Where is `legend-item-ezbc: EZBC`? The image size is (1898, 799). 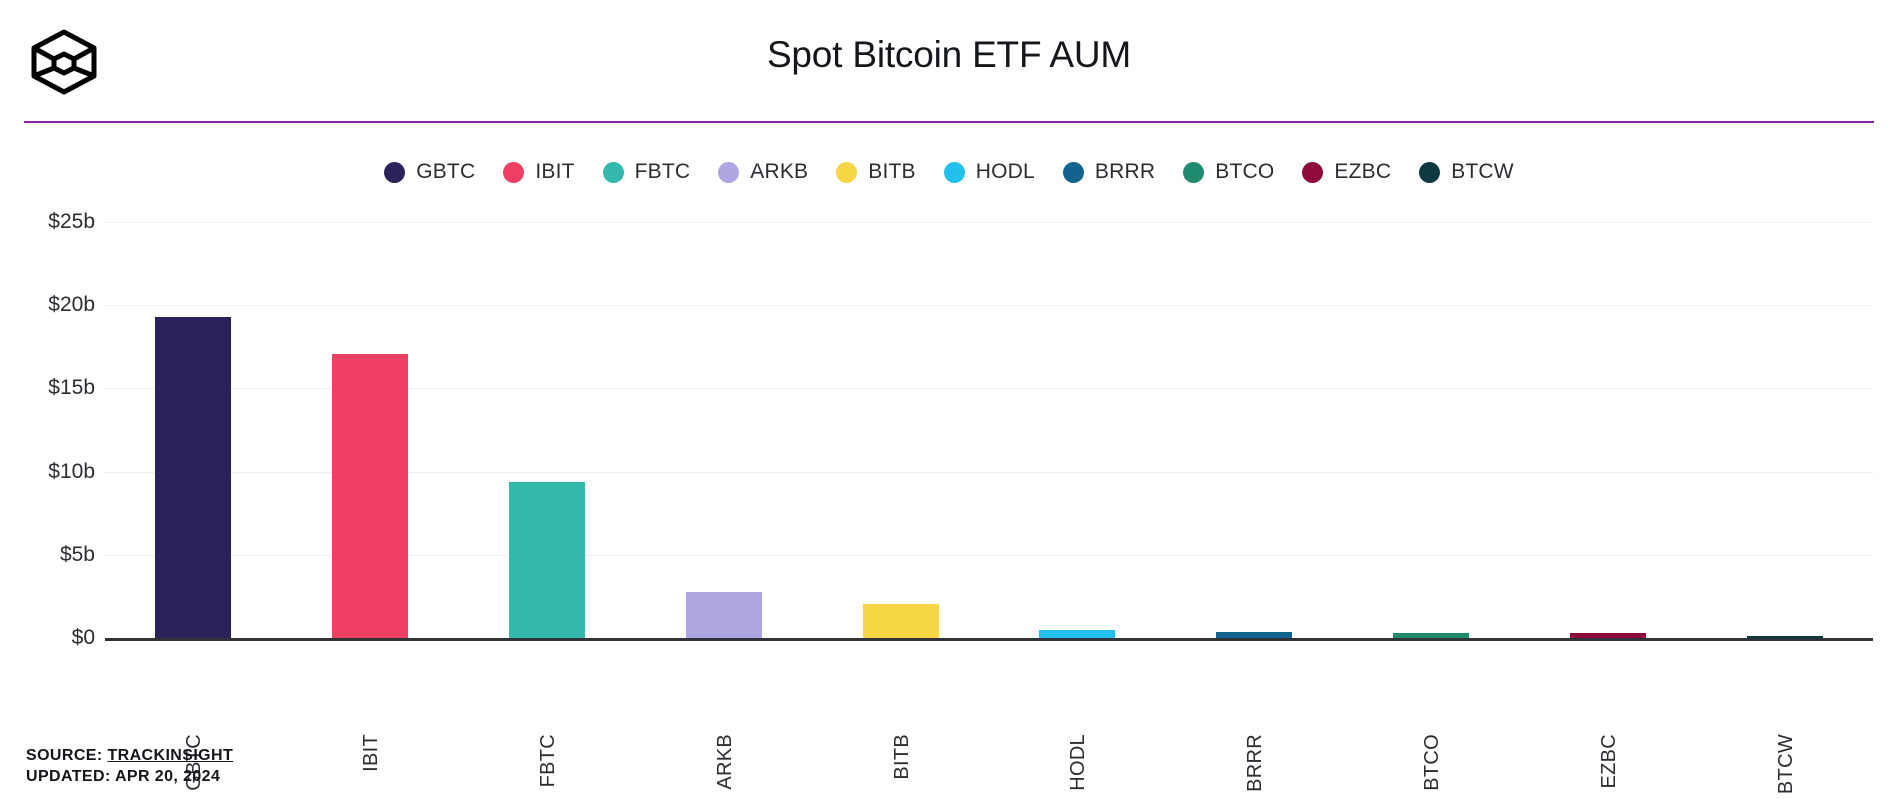
legend-item-ezbc: EZBC is located at coordinates (1346, 172).